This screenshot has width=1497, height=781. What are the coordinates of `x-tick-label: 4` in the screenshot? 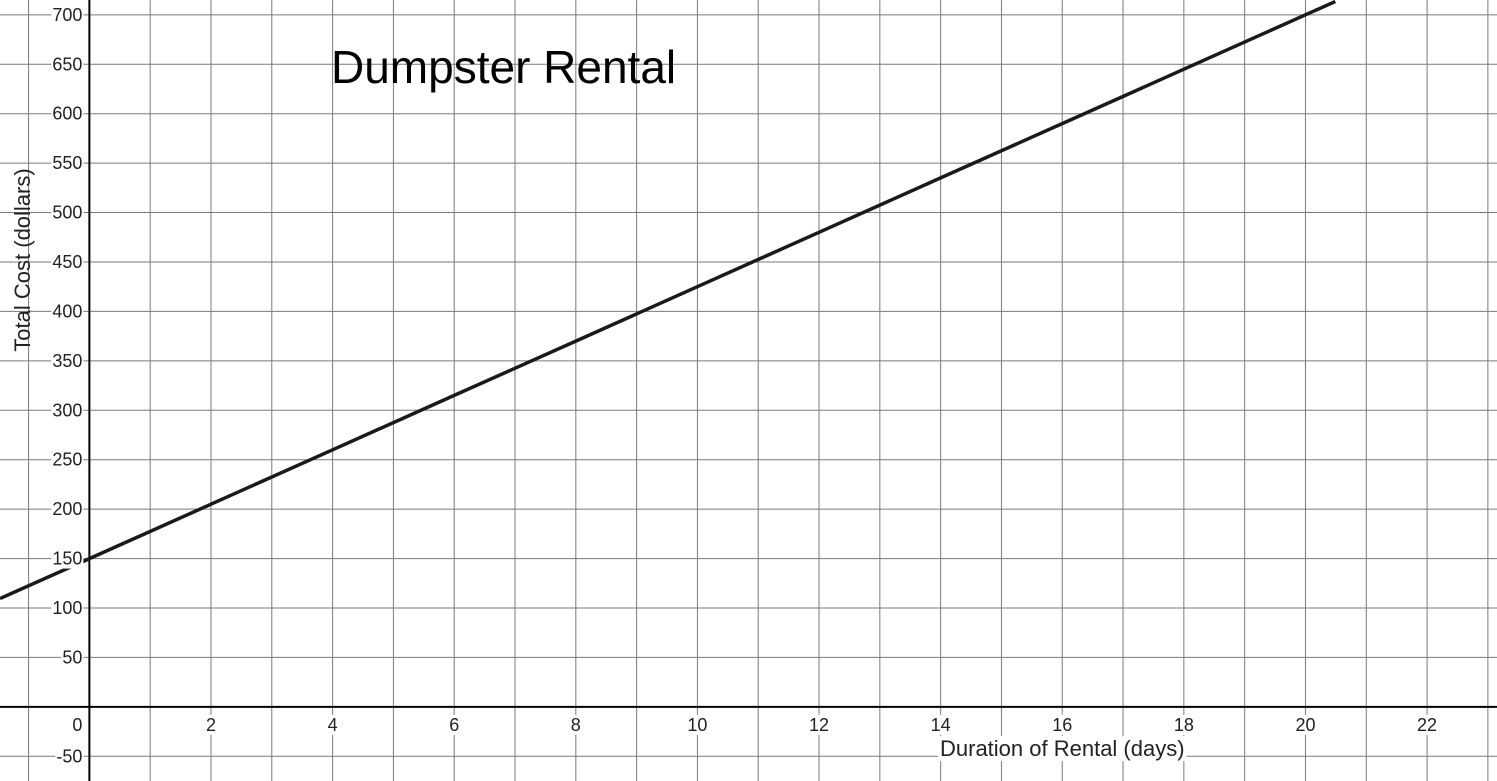 It's located at (333, 725).